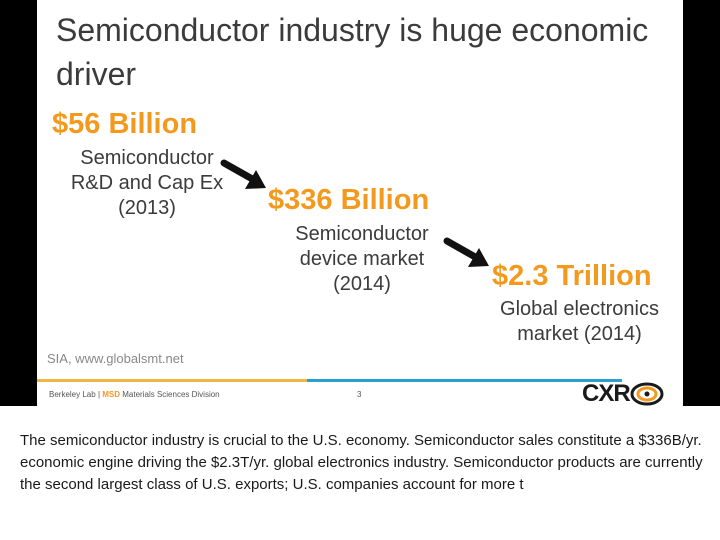  I want to click on electronics-market-value: $2.3 Trillion, so click(572, 276).